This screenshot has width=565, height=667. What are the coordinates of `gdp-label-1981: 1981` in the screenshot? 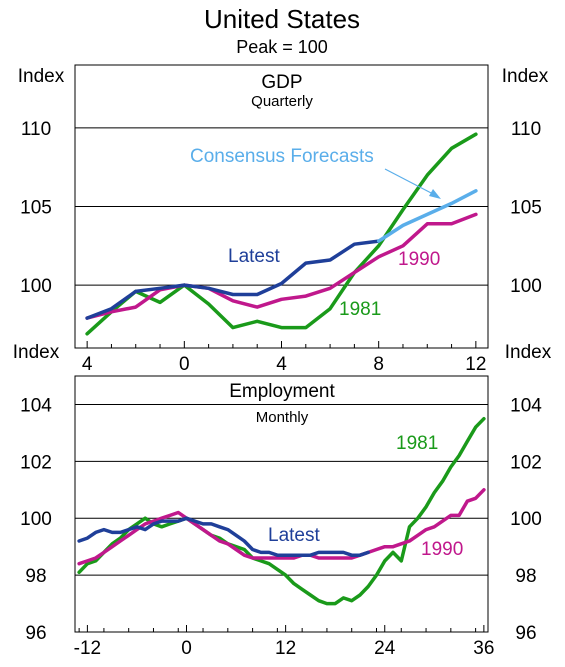 It's located at (360, 309).